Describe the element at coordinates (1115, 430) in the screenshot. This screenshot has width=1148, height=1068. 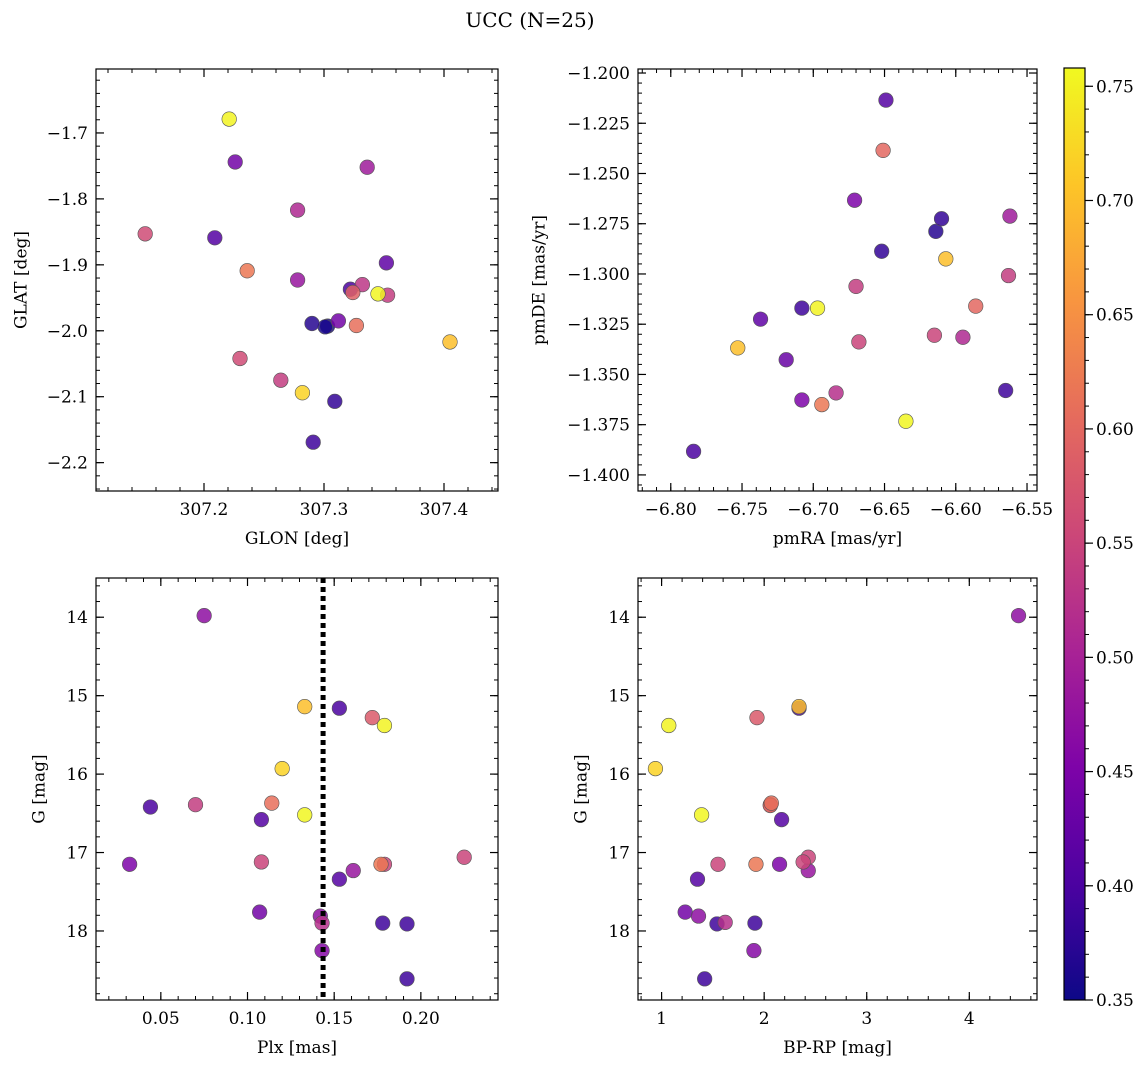
I see `colorbar-tick-label: 0.60` at that location.